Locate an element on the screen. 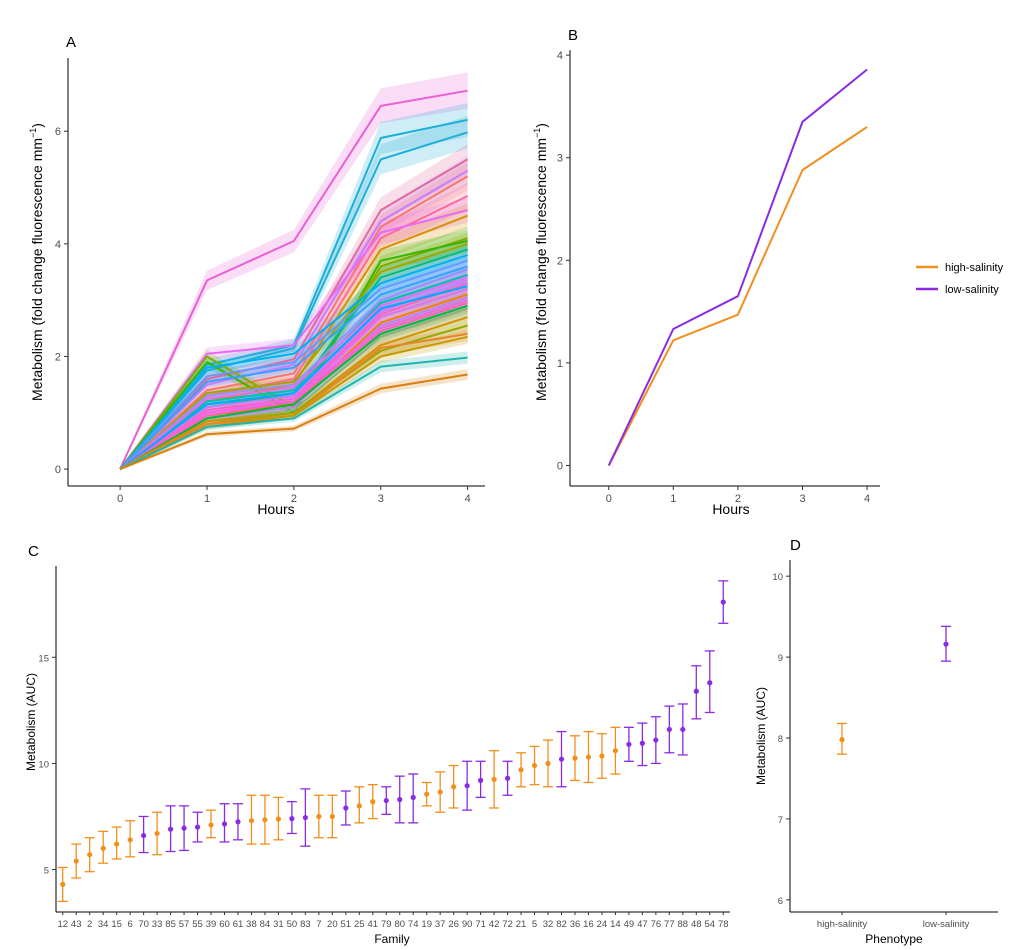 Image resolution: width=1022 pixels, height=950 pixels. panel-c-x-tick-label-12: 60 is located at coordinates (224, 924).